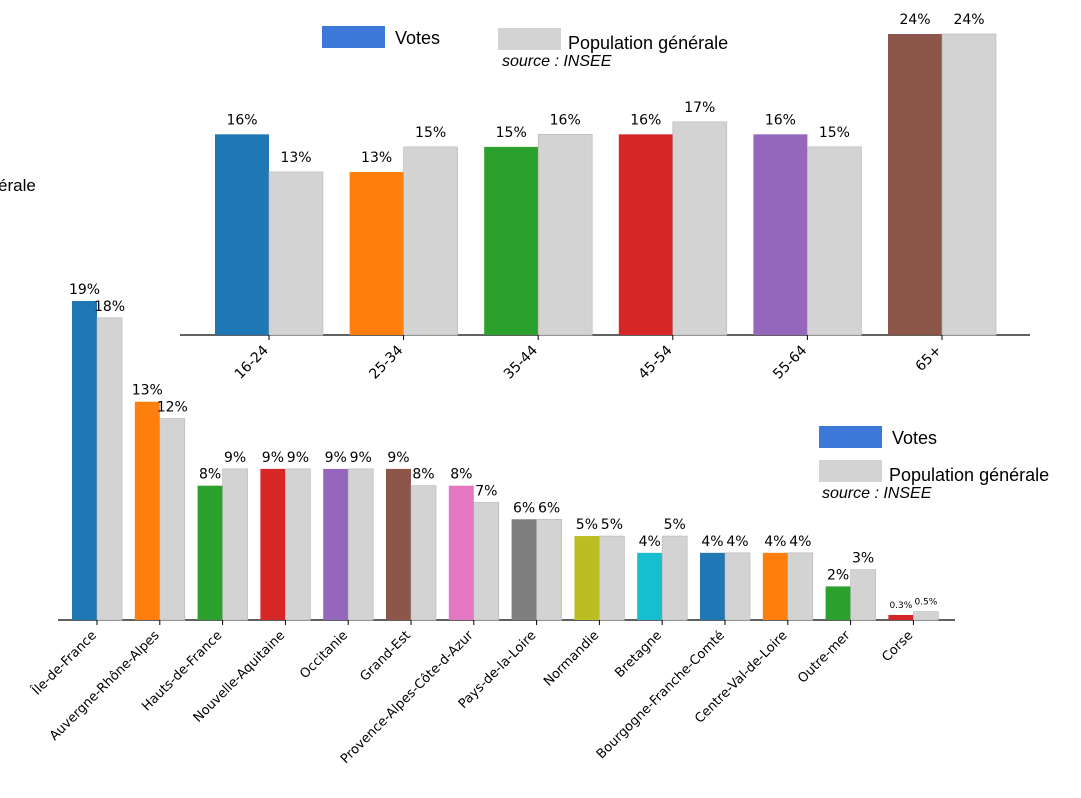 This screenshot has height=798, width=1081. I want to click on data-label-population: 13%, so click(295, 158).